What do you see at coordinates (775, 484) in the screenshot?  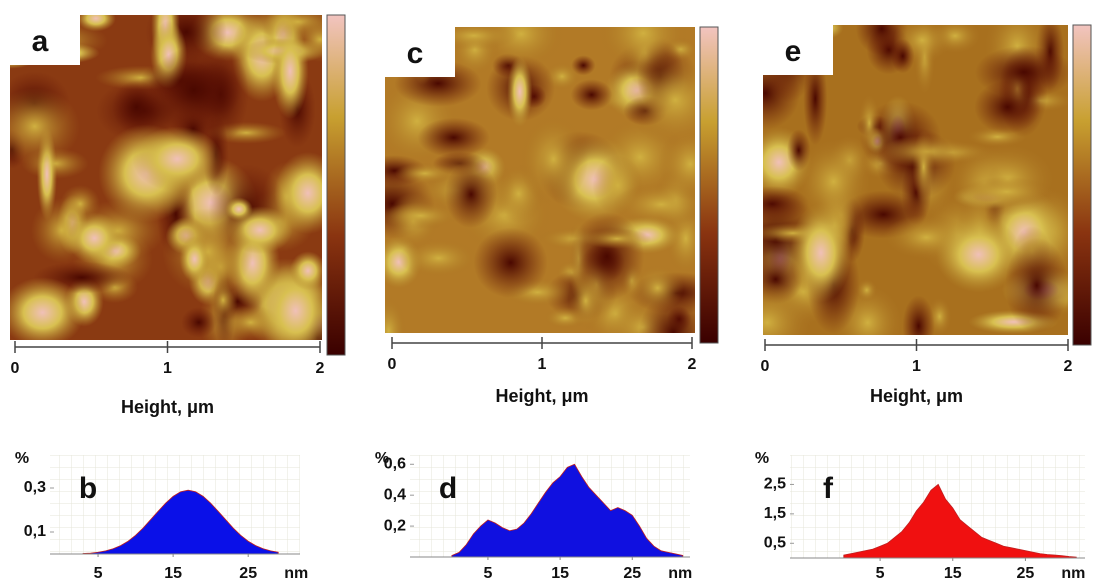 I see `y-tick-label: 2,5` at bounding box center [775, 484].